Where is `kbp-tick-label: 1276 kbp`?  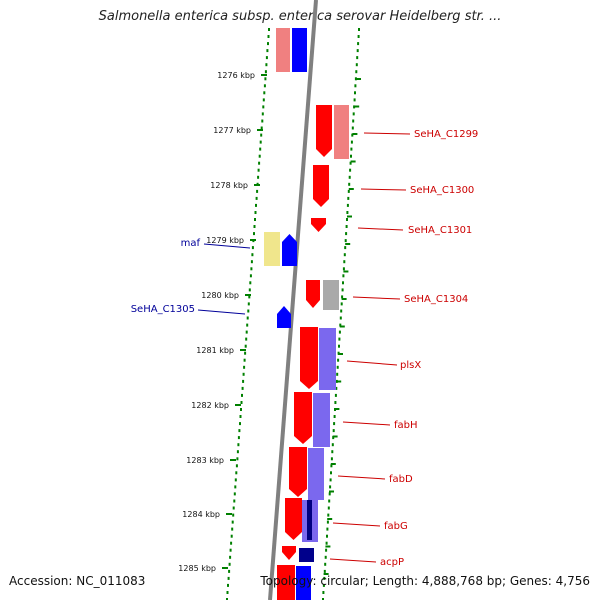
kbp-tick-label: 1276 kbp is located at coordinates (236, 75).